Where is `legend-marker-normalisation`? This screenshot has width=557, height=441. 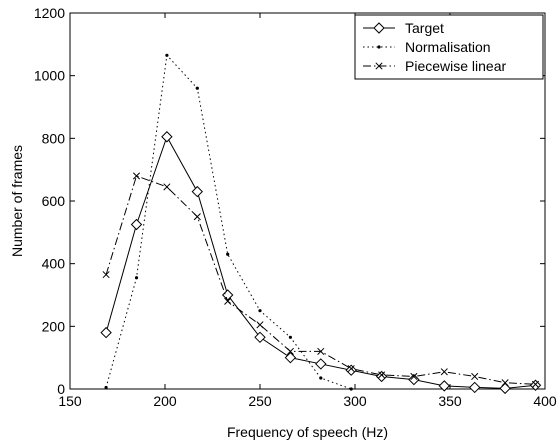 legend-marker-normalisation is located at coordinates (379, 47).